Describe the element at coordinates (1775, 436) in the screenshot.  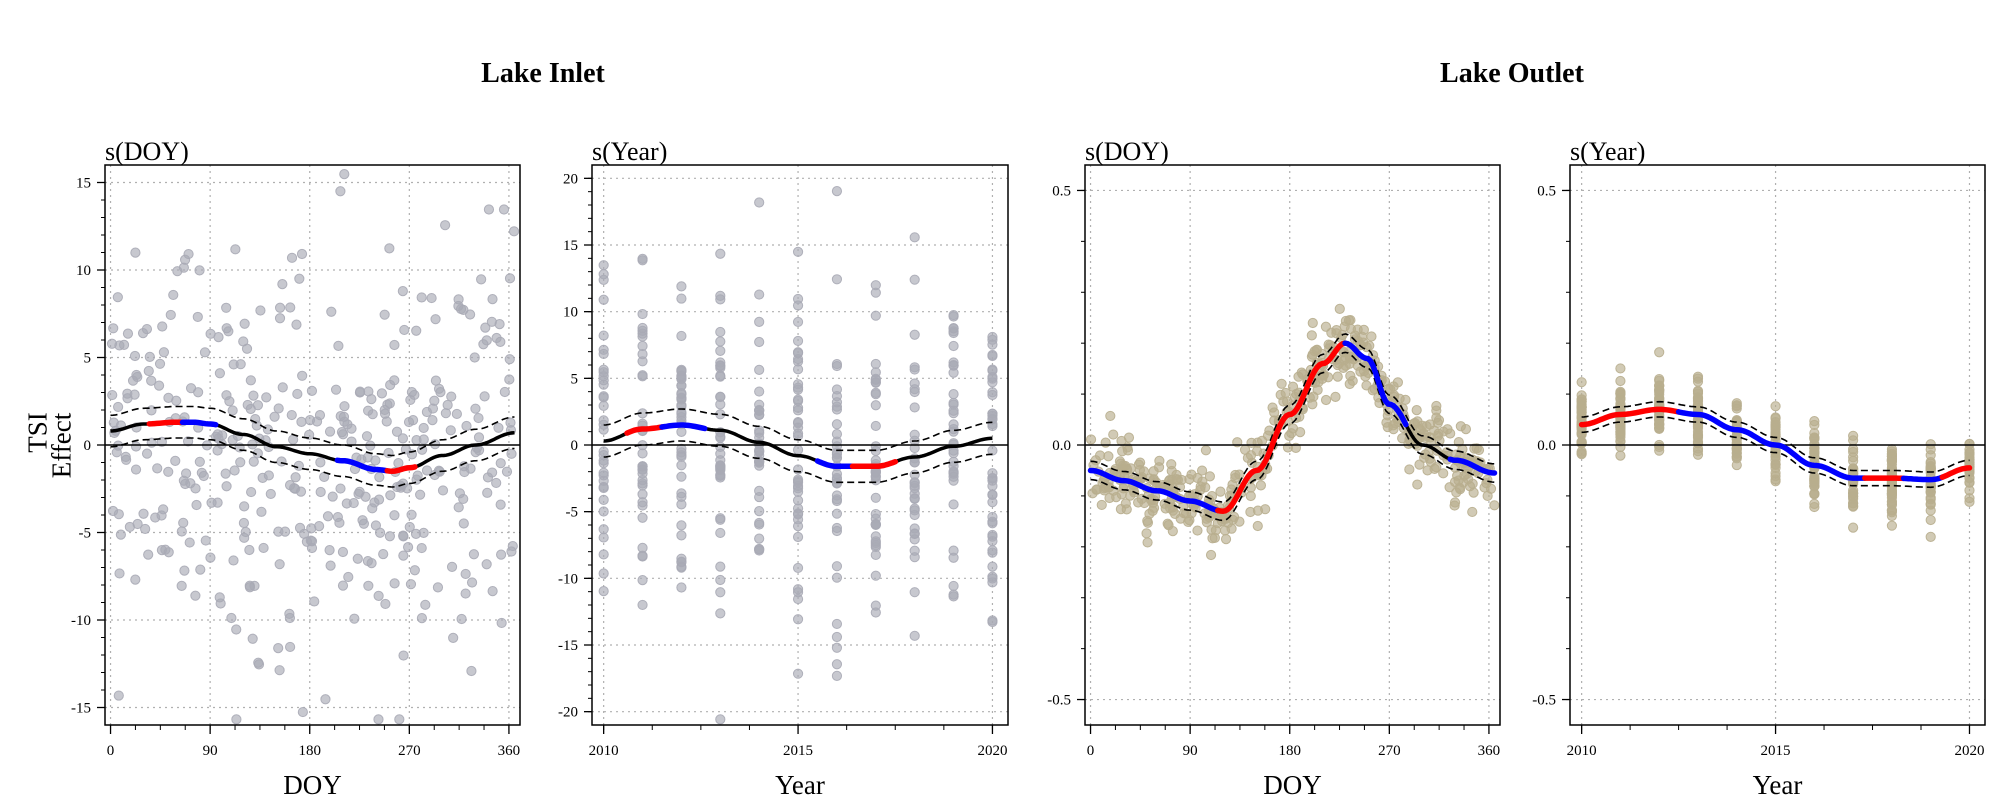
I see `ci-upper-line` at that location.